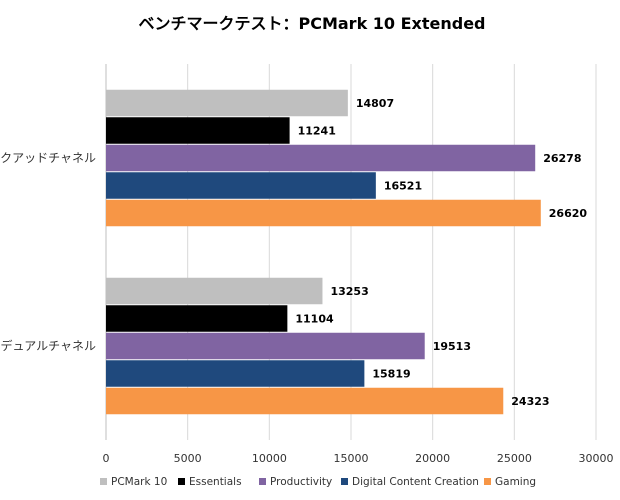  What do you see at coordinates (562, 158) in the screenshot?
I see `data-label: 26278` at bounding box center [562, 158].